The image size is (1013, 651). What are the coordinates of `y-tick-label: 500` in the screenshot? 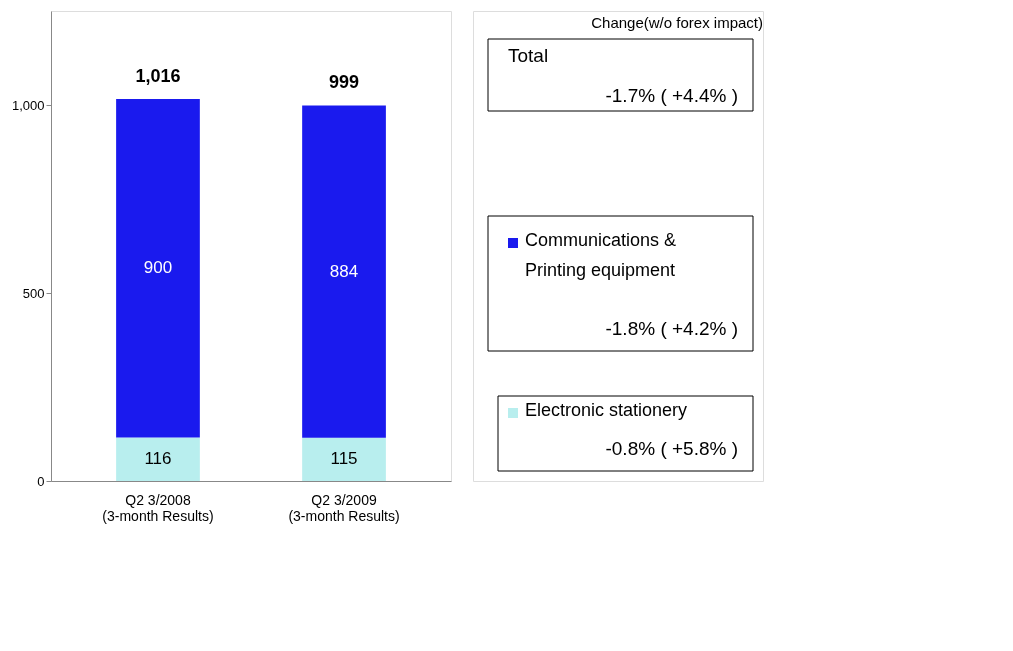 It's located at (33, 293).